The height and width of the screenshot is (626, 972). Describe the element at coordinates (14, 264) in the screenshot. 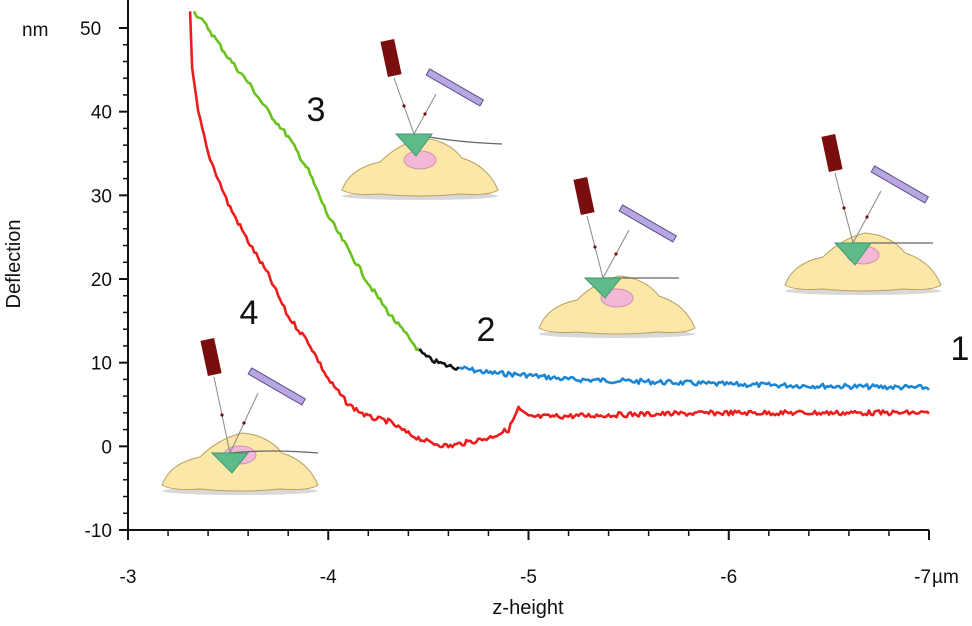

I see `y-axis-title: Deflection` at that location.